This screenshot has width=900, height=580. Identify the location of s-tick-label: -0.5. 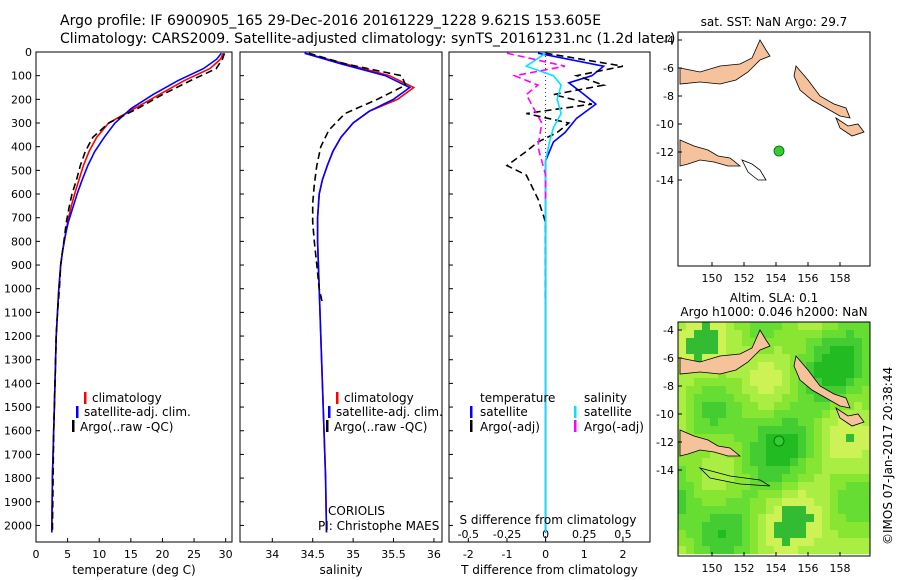
(468, 534).